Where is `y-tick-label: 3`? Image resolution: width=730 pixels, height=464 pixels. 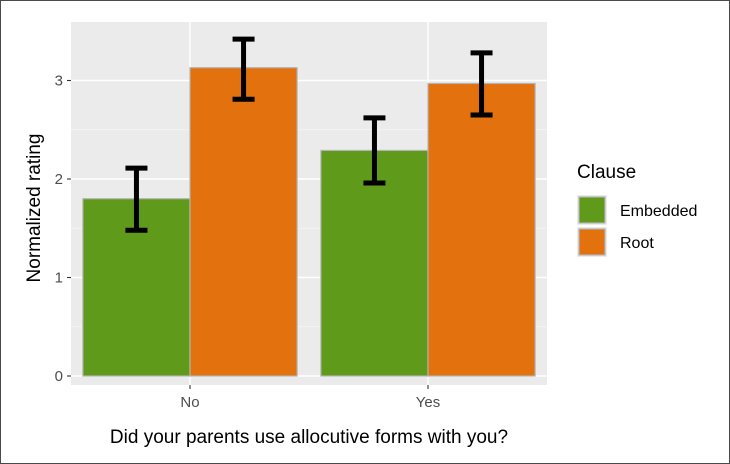 y-tick-label: 3 is located at coordinates (59, 81).